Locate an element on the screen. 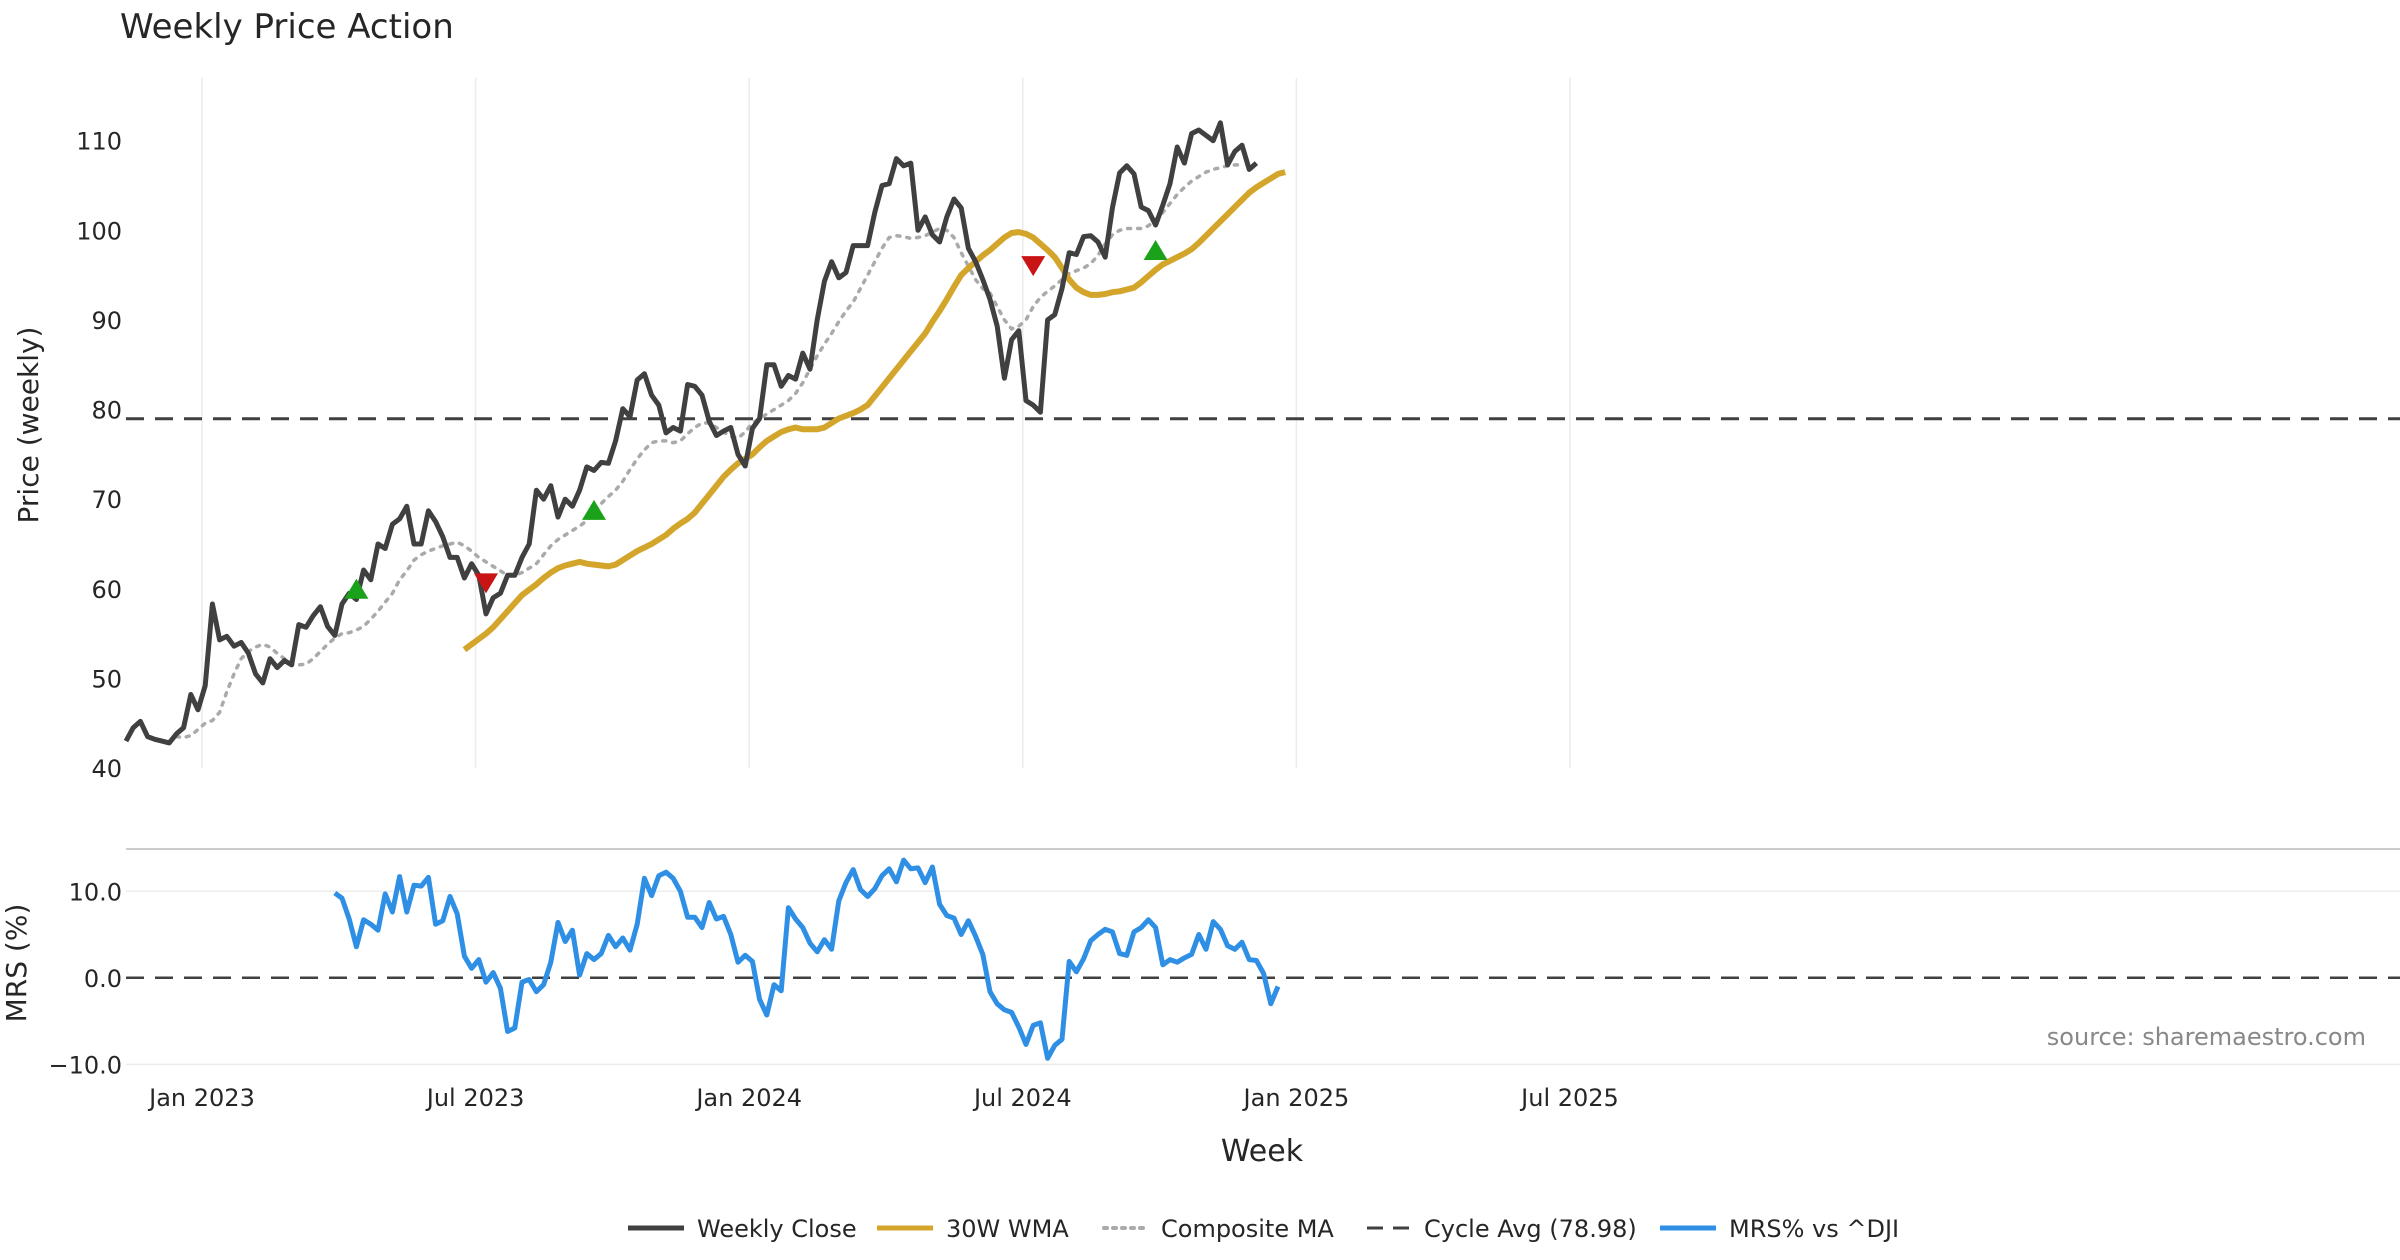 This screenshot has height=1260, width=2400. price-y-tick-label: 40 is located at coordinates (106, 769).